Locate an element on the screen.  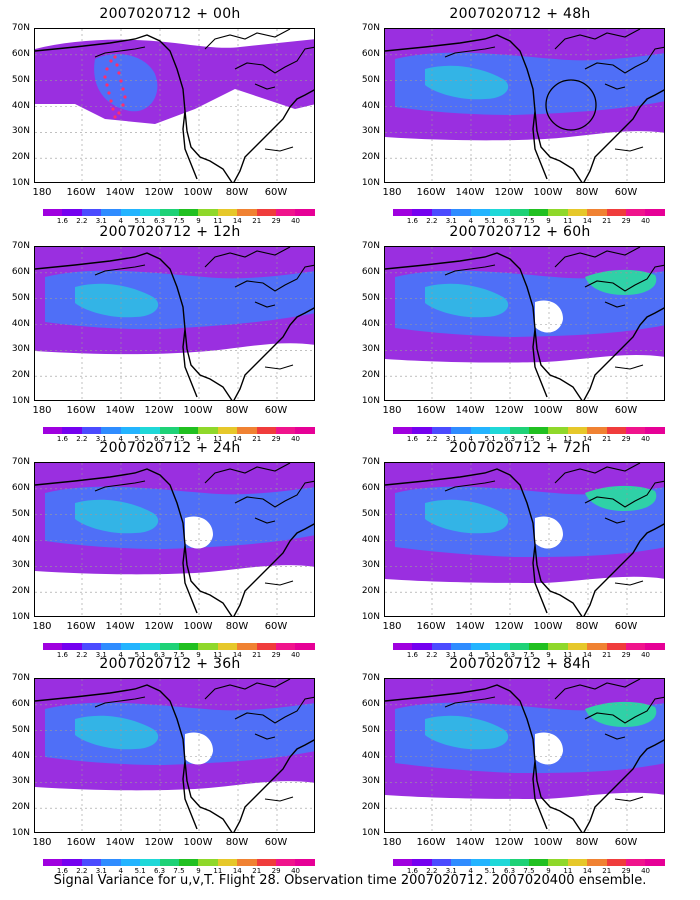
latitude-label: 40N is located at coordinates (20, 323).